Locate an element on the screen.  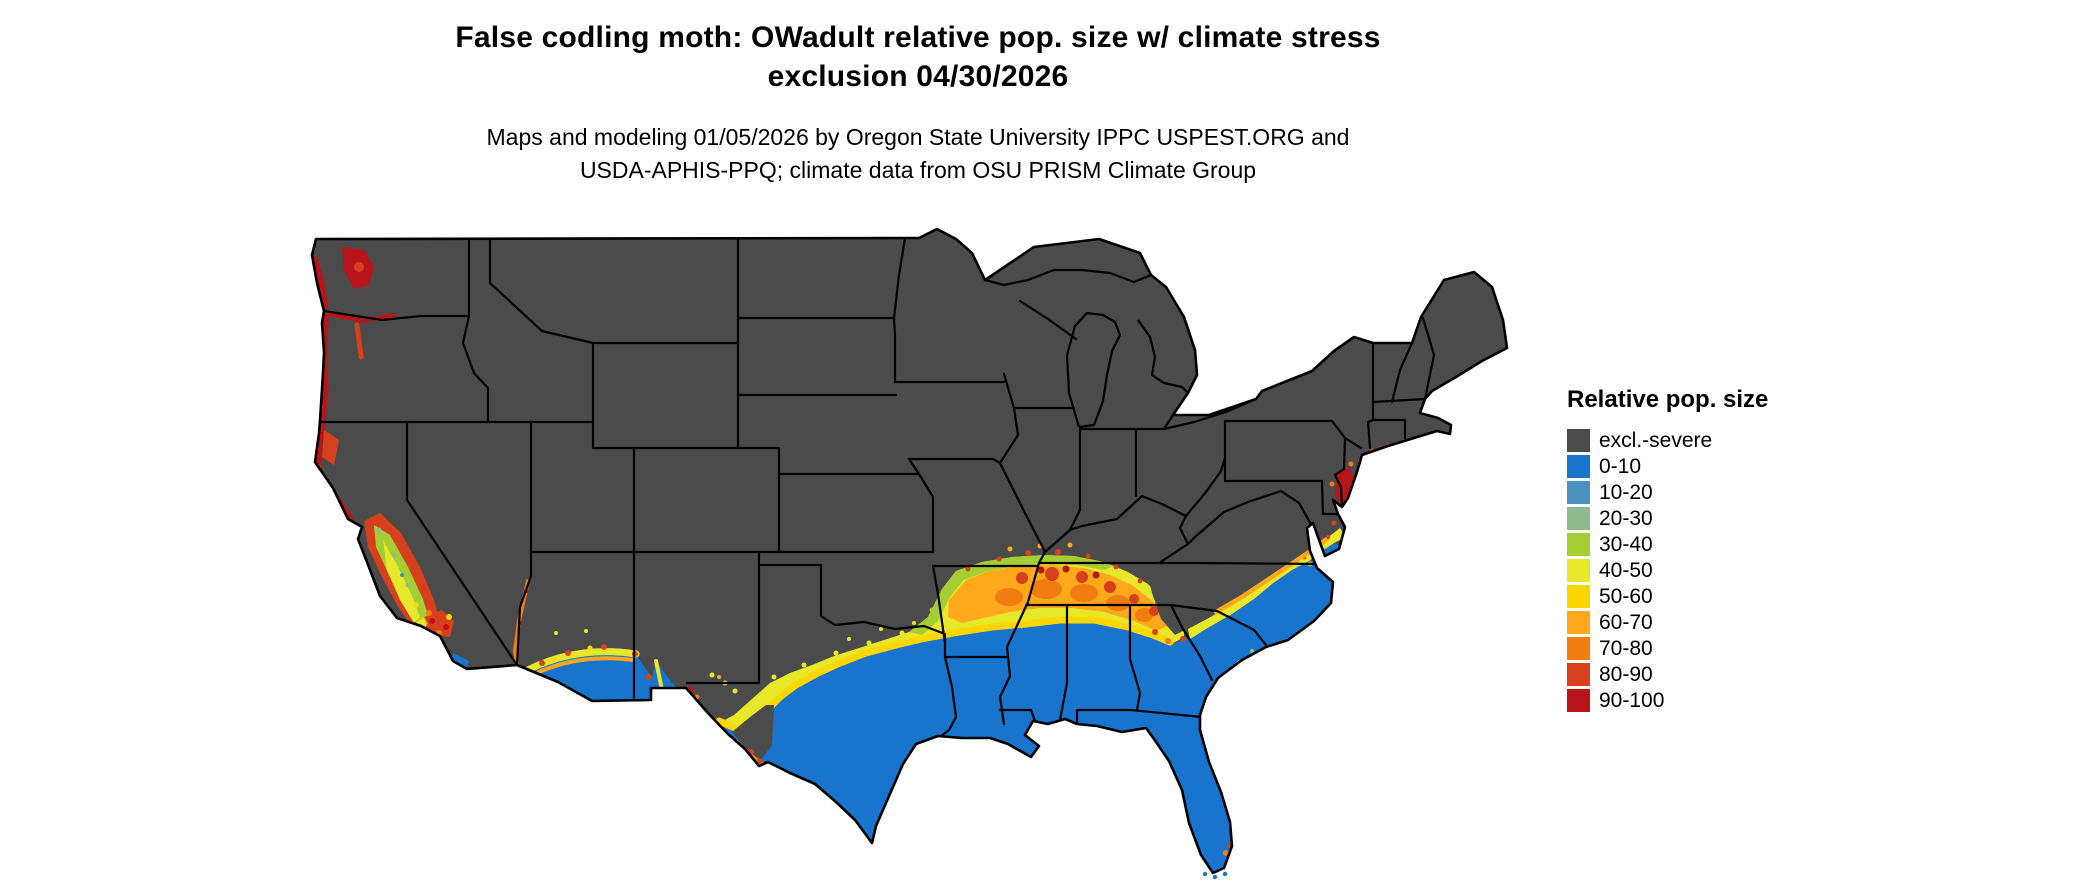
central-valley-core is located at coordinates (401, 581).